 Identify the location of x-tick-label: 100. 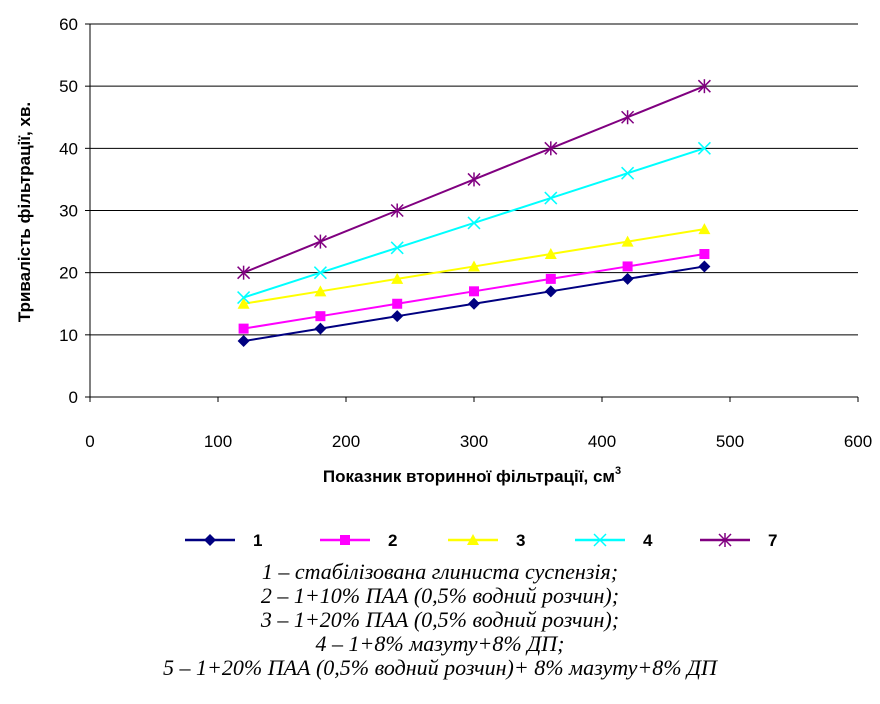
(218, 441).